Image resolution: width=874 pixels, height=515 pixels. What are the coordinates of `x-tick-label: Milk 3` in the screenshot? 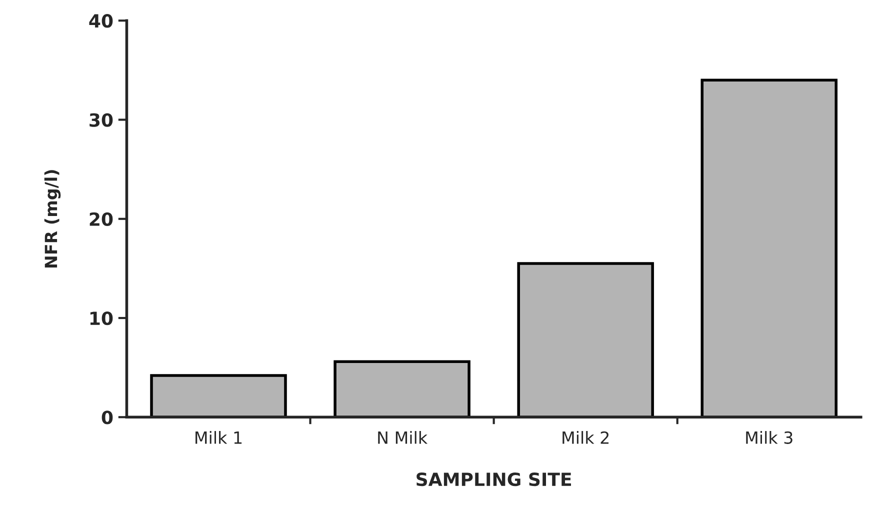 It's located at (769, 437).